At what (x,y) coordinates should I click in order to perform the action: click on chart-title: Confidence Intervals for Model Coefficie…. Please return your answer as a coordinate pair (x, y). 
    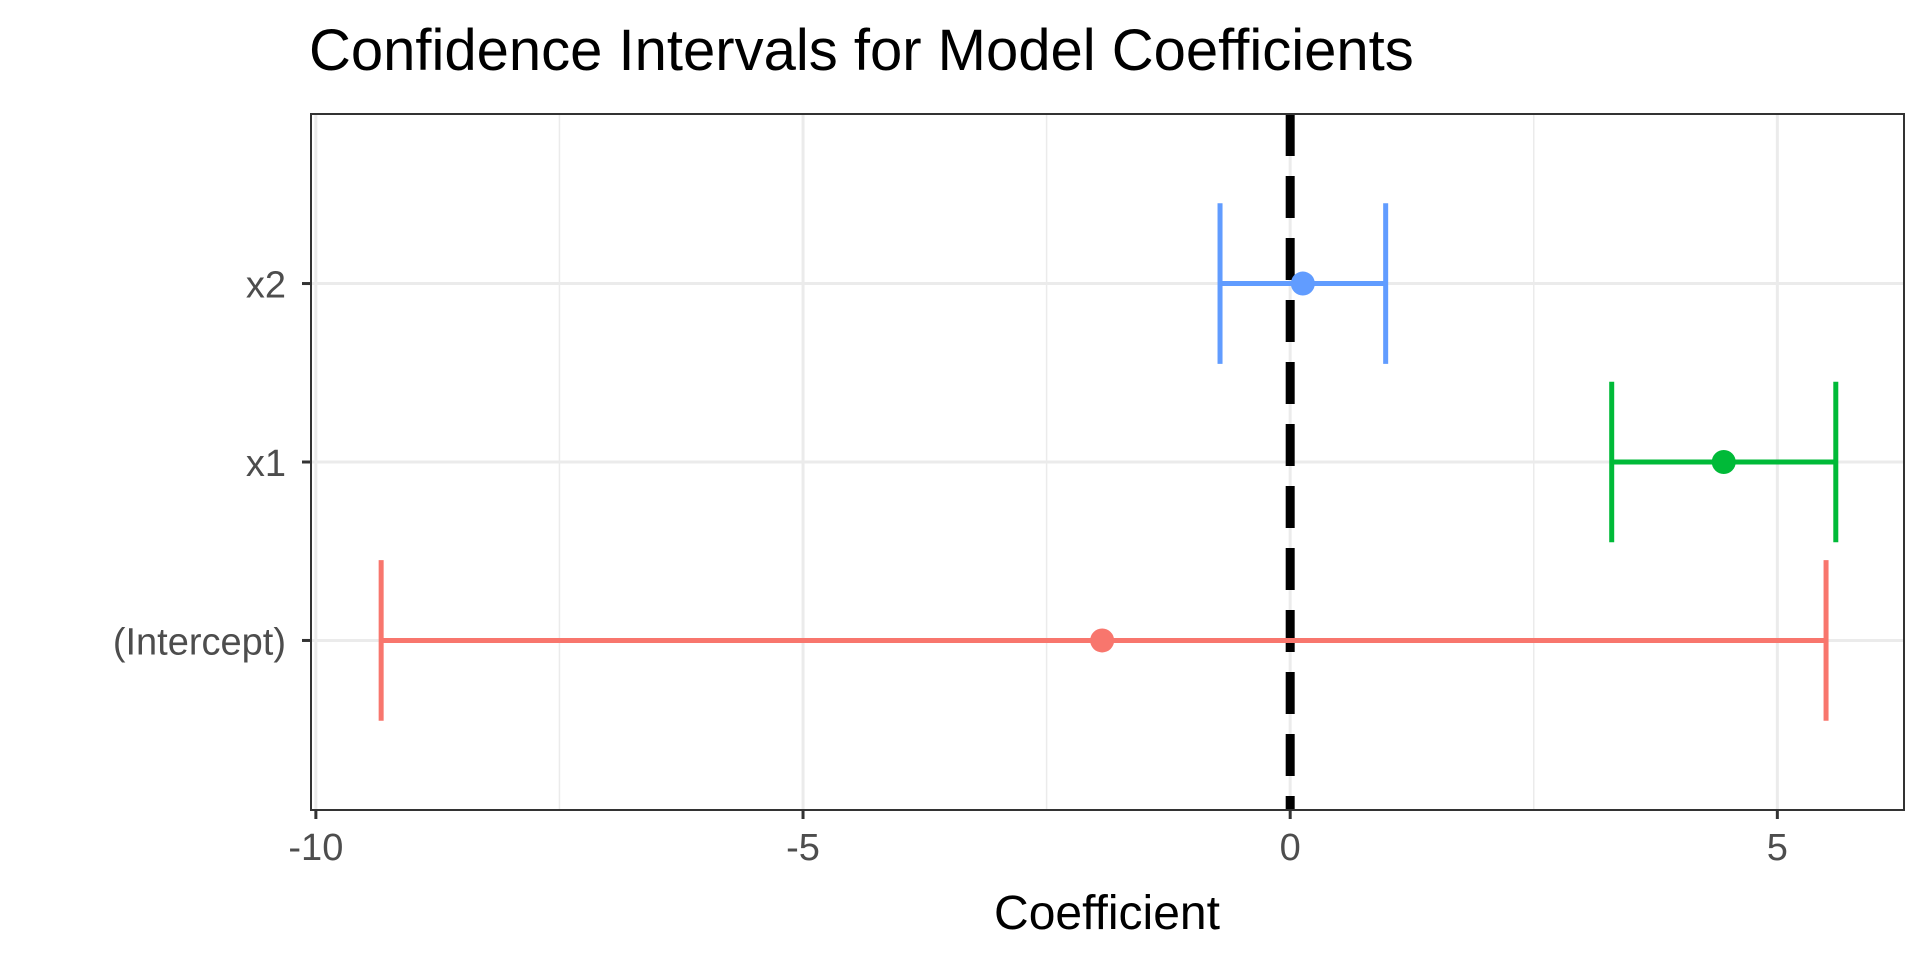
    Looking at the image, I should click on (861, 50).